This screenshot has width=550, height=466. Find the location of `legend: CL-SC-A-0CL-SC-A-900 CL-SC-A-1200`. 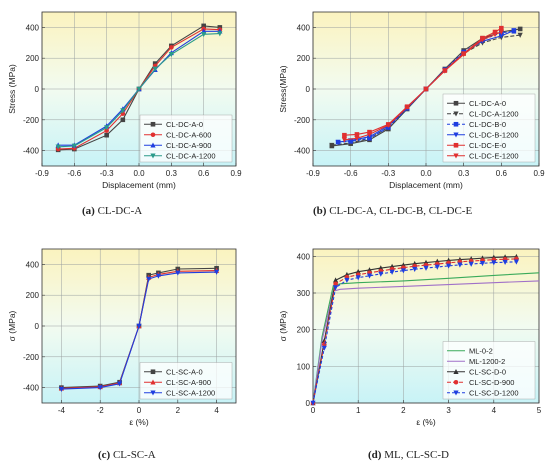

legend: CL-SC-A-0CL-SC-A-900 CL-SC-A-1200 is located at coordinates (186, 381).